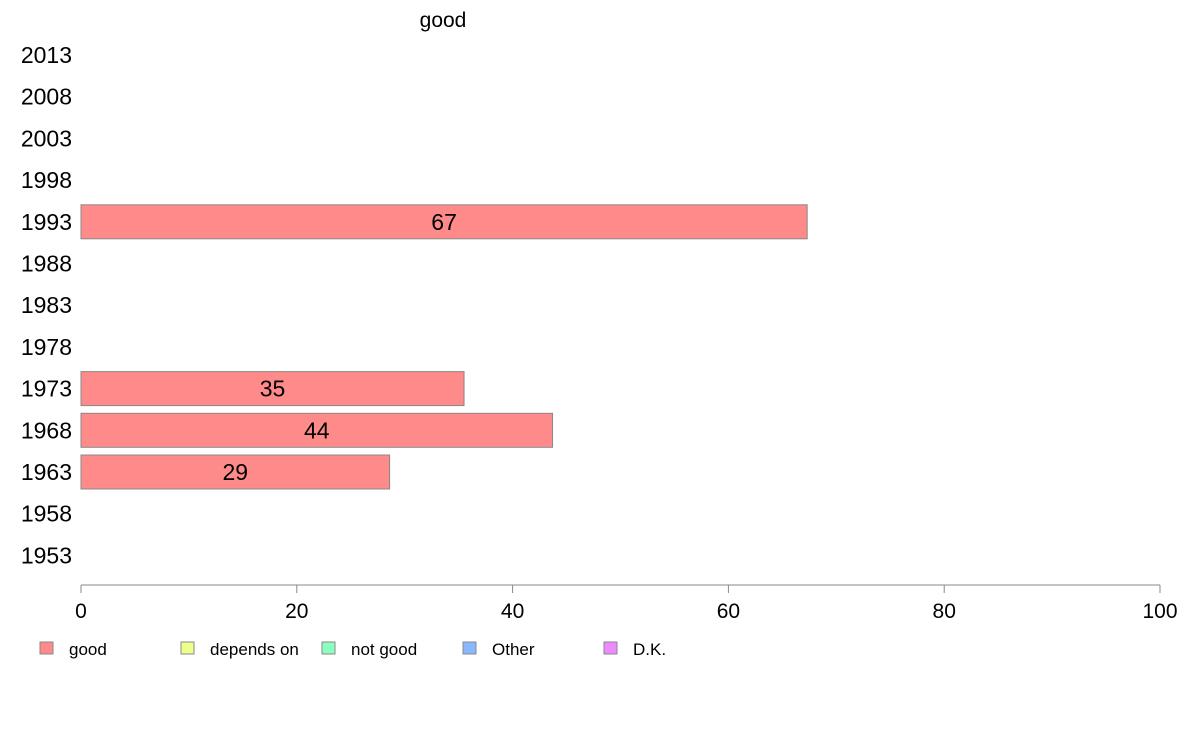 Image resolution: width=1188 pixels, height=736 pixels. I want to click on bar-value-label: 67, so click(444, 222).